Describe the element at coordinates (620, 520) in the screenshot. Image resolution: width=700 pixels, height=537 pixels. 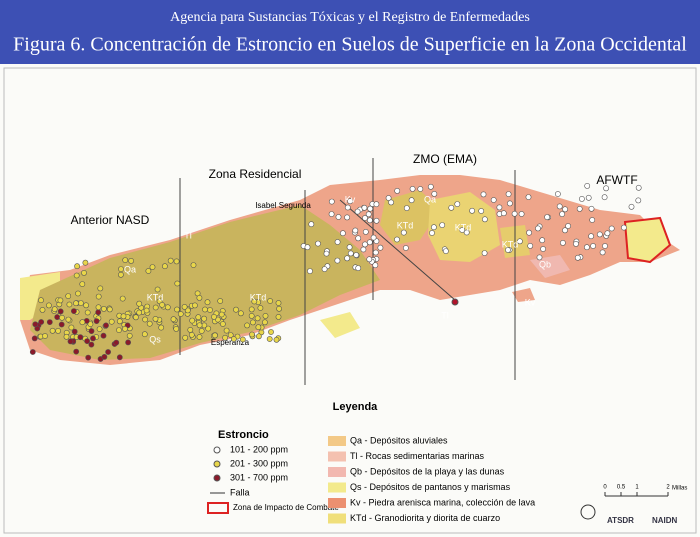
I see `logo: ATSDR` at that location.